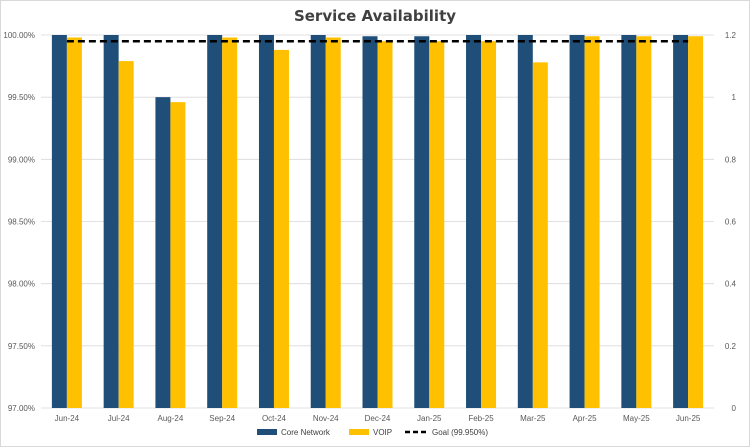  I want to click on x-tick-label: May-25, so click(636, 418).